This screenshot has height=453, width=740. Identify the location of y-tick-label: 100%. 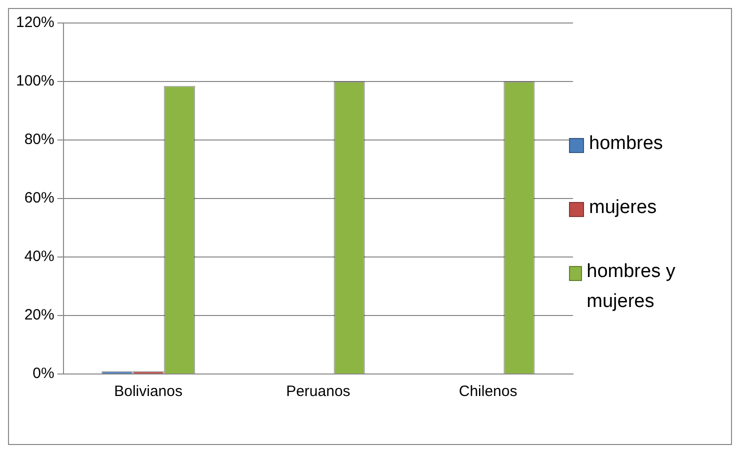
(35, 81).